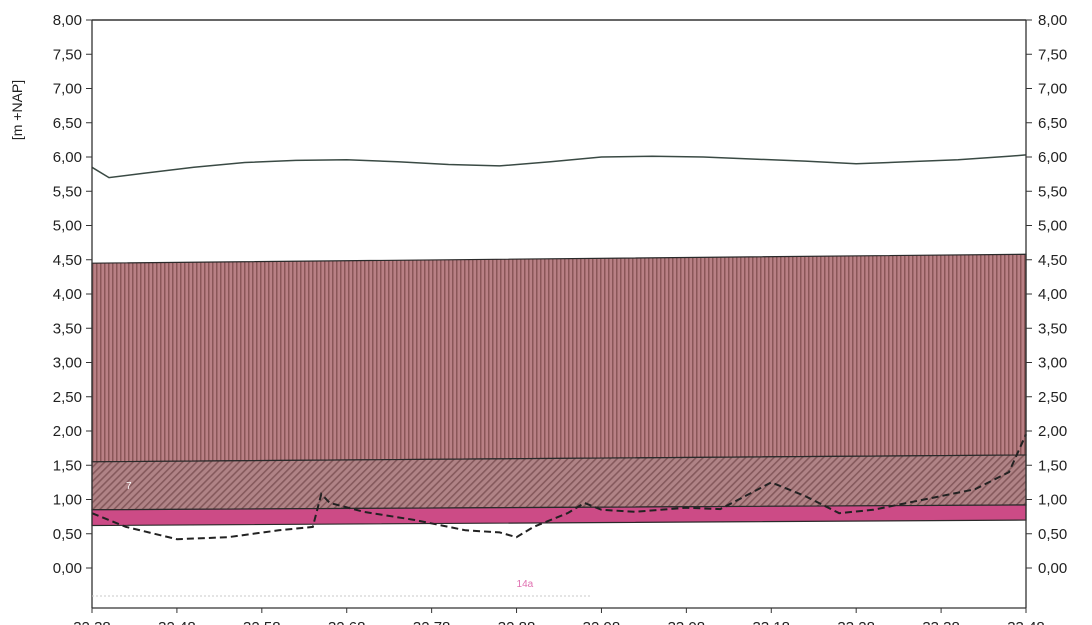 The width and height of the screenshot is (1092, 625). What do you see at coordinates (1052, 191) in the screenshot?
I see `y-tick-label-right: 5,50` at bounding box center [1052, 191].